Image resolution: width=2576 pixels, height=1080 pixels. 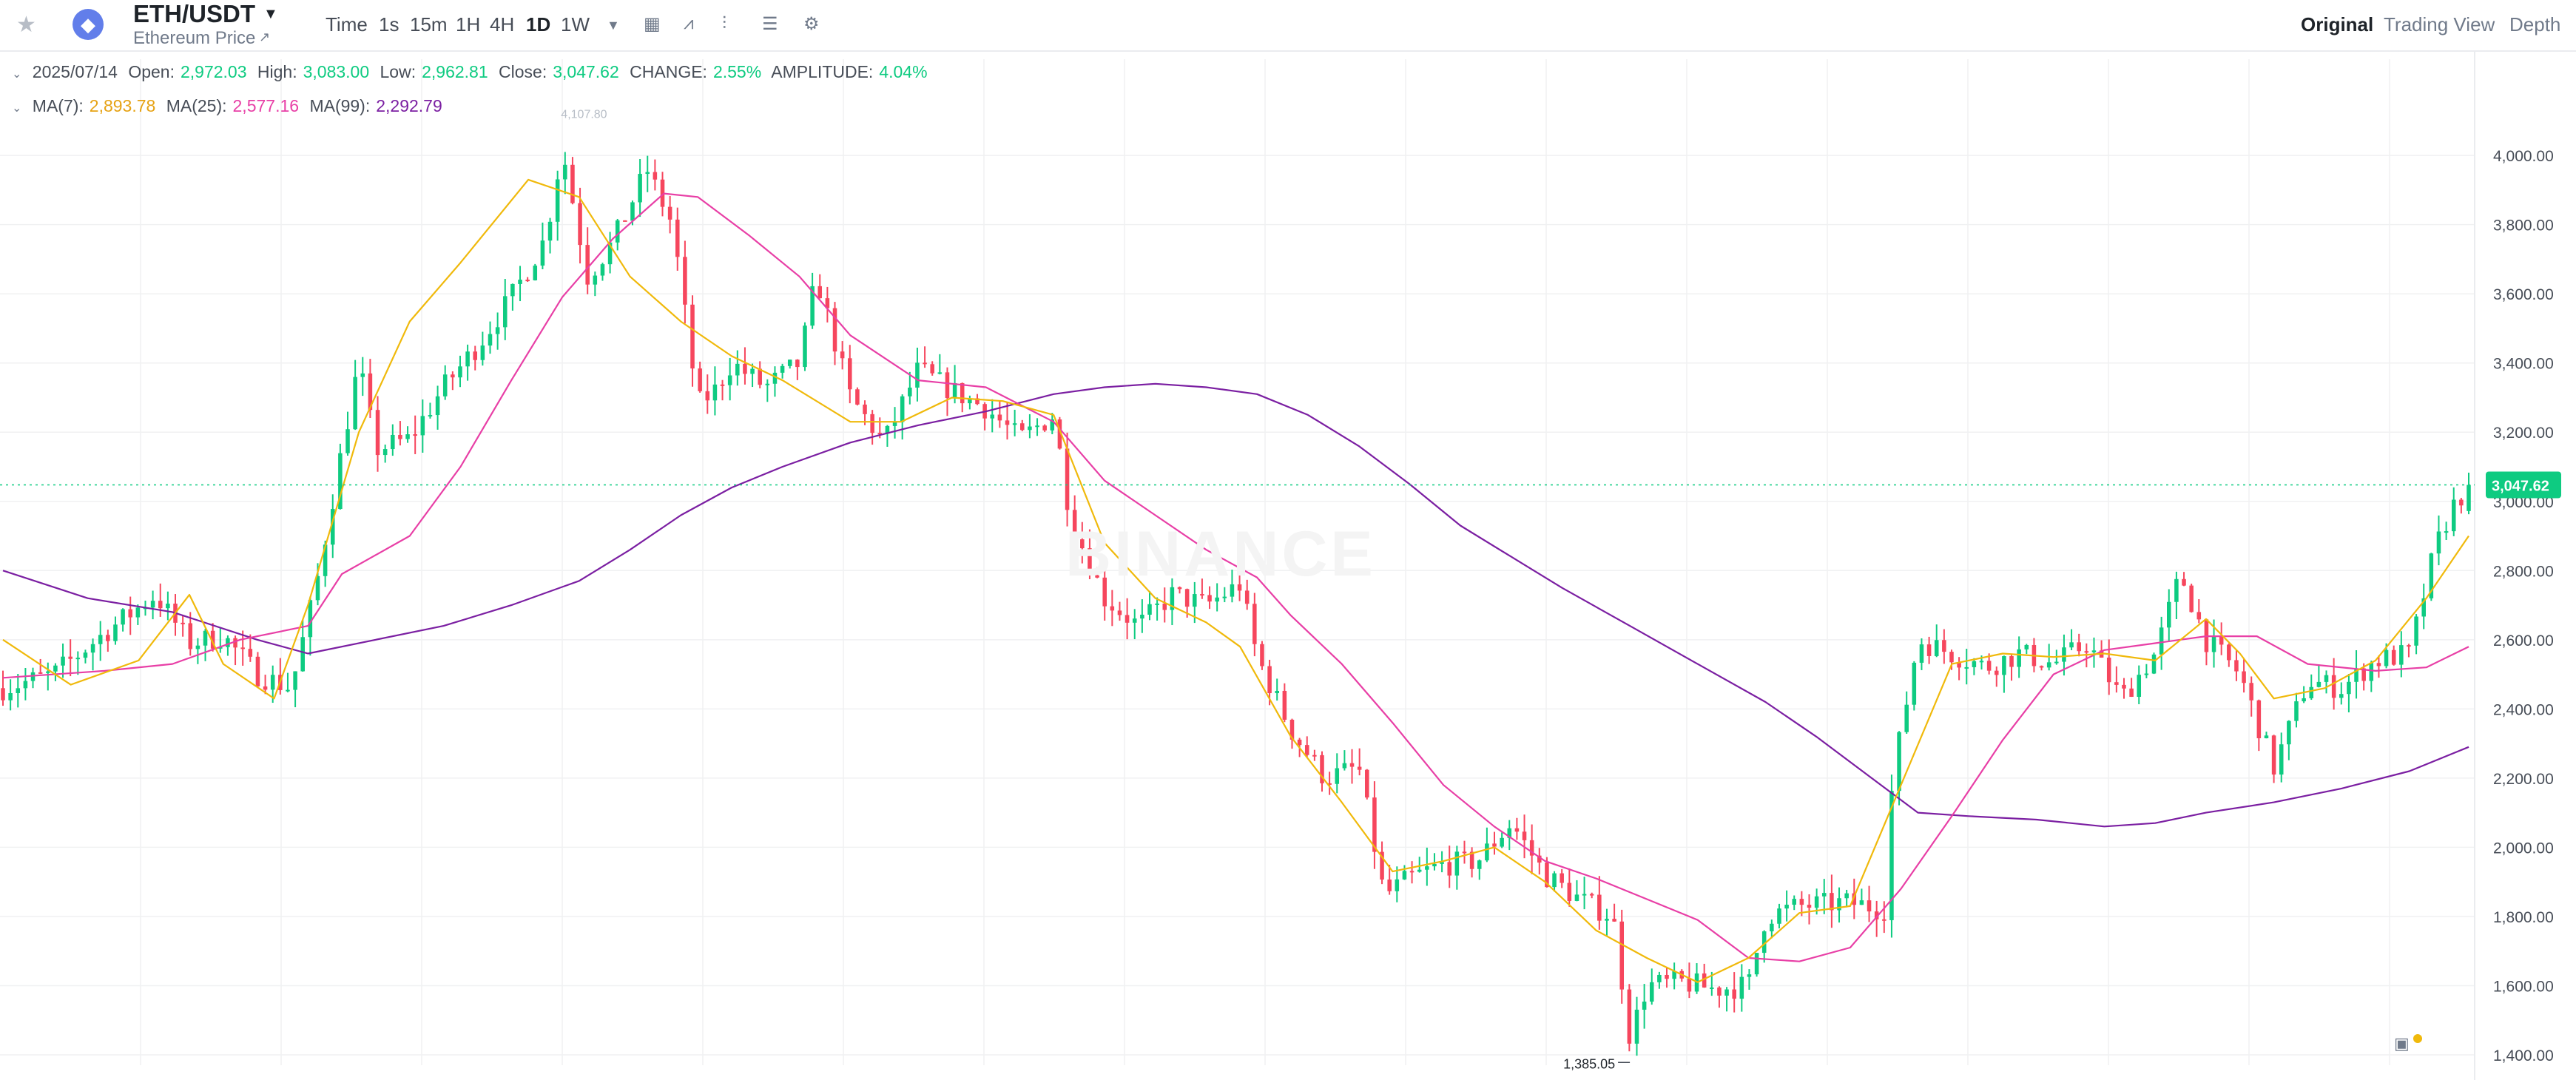 I want to click on pair-chevron-down-icon: ▼, so click(x=270, y=14).